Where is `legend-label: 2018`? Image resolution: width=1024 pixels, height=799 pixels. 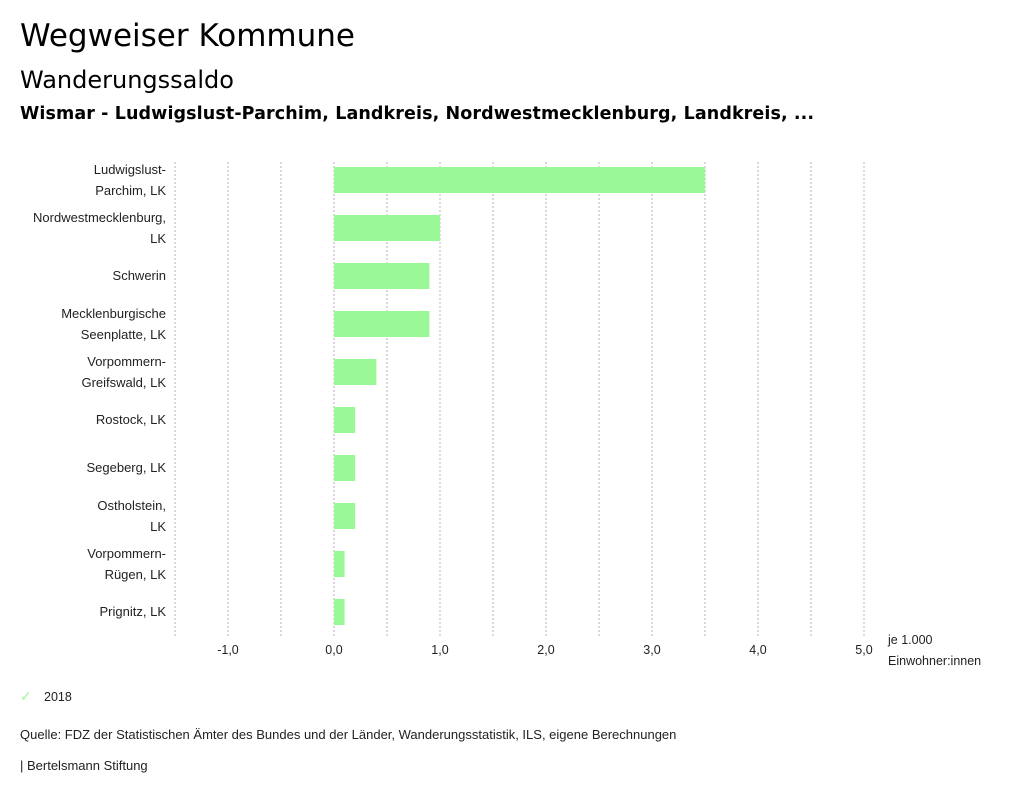
legend-label: 2018 is located at coordinates (58, 696).